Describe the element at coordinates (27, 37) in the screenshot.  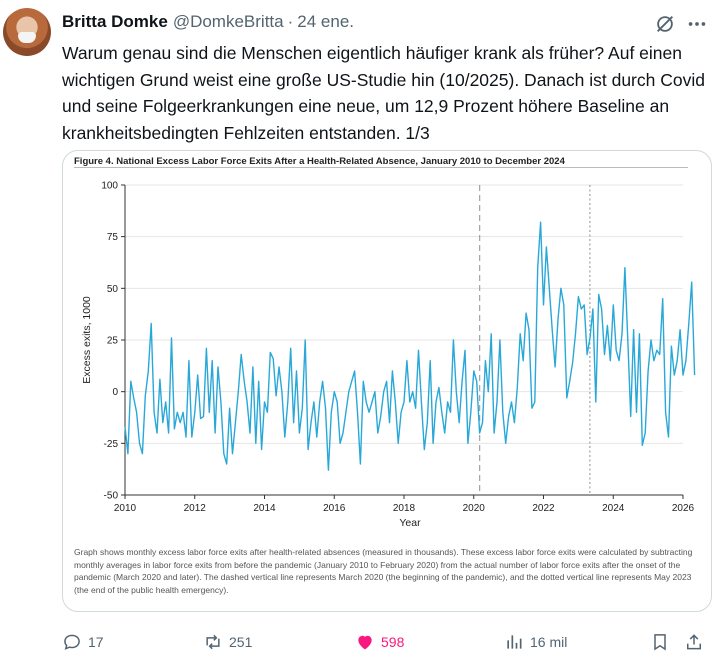
I see `avatar-mask-detail` at that location.